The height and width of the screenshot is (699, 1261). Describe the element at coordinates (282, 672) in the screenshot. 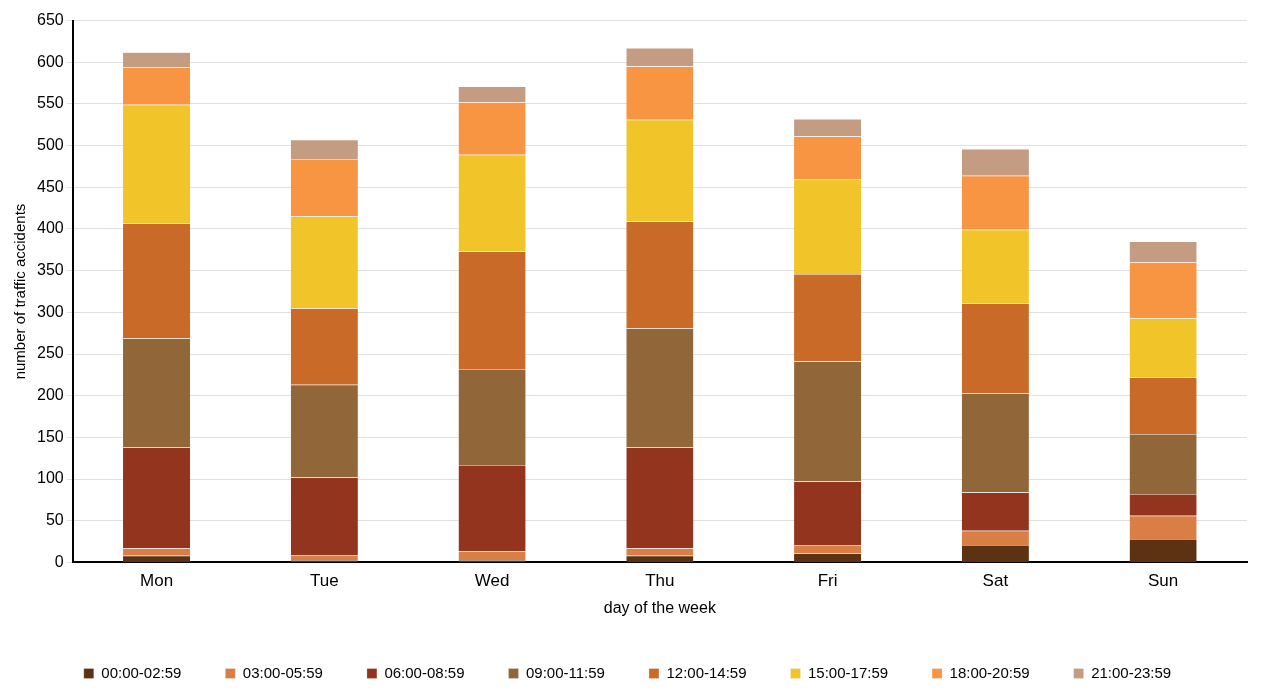

I see `legend-label: 03:00-05:59` at that location.